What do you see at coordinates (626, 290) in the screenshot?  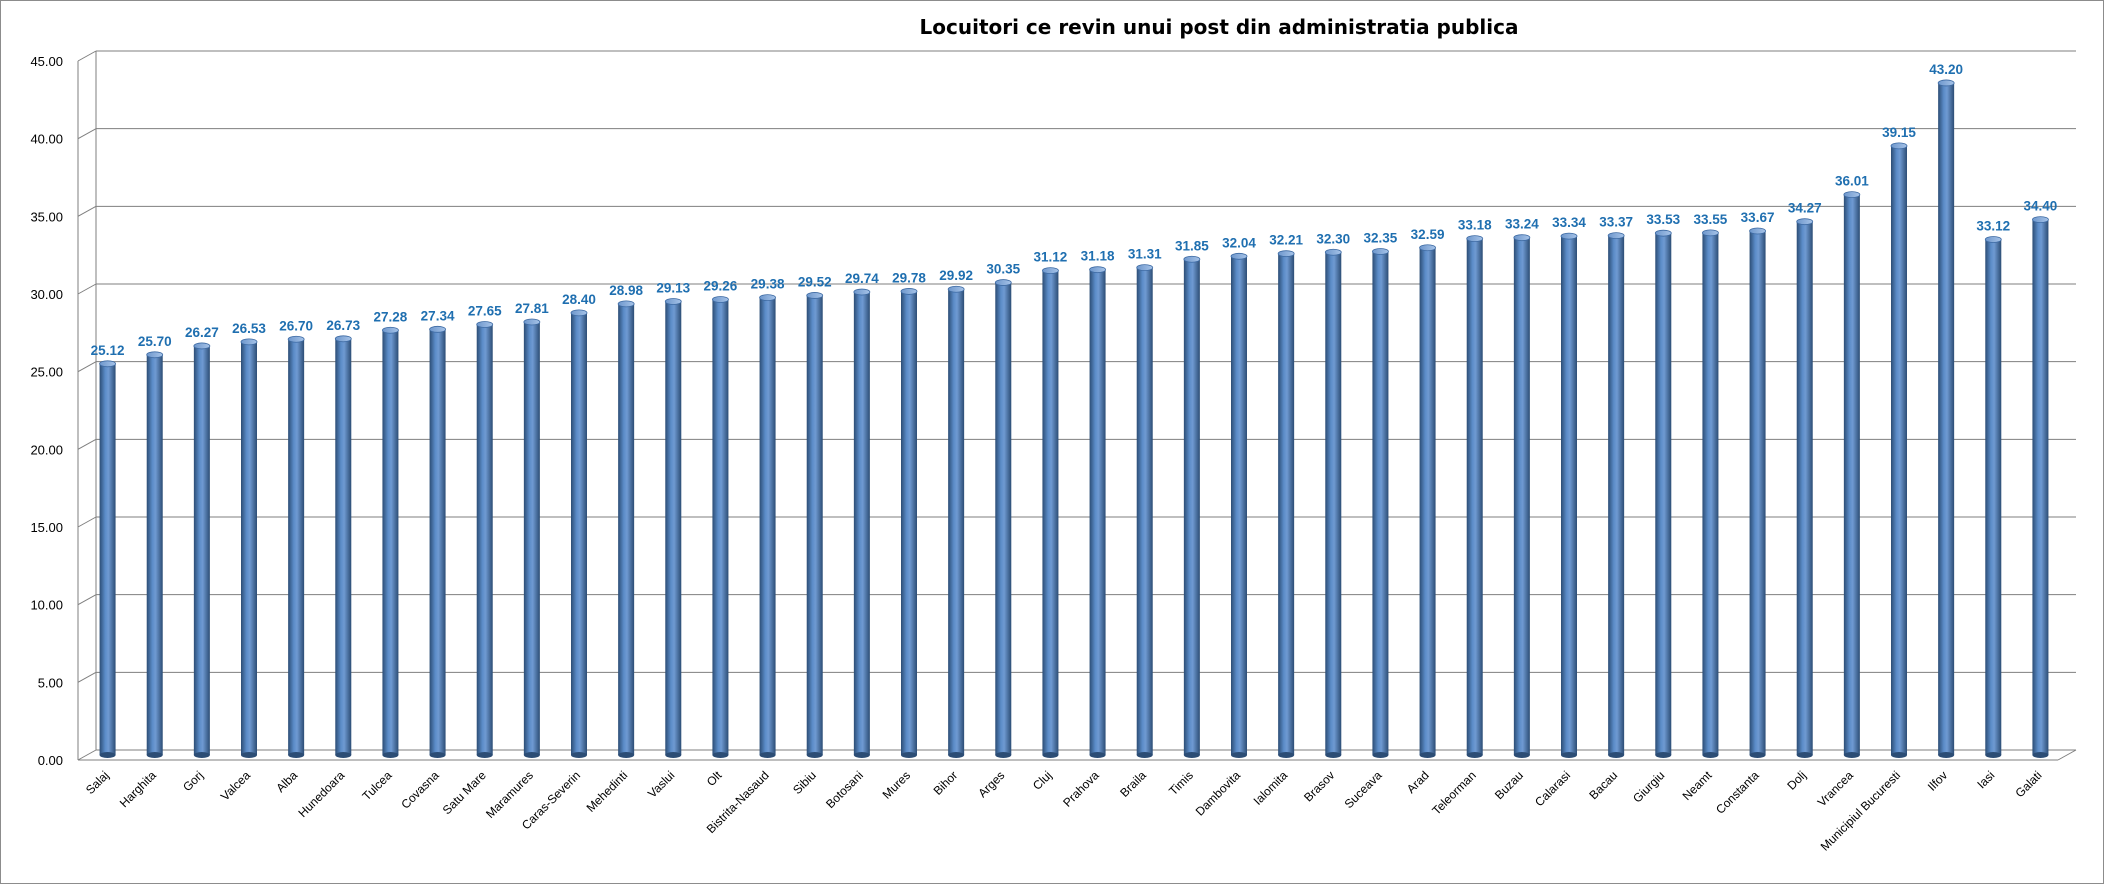 I see `data-label: 28.98` at bounding box center [626, 290].